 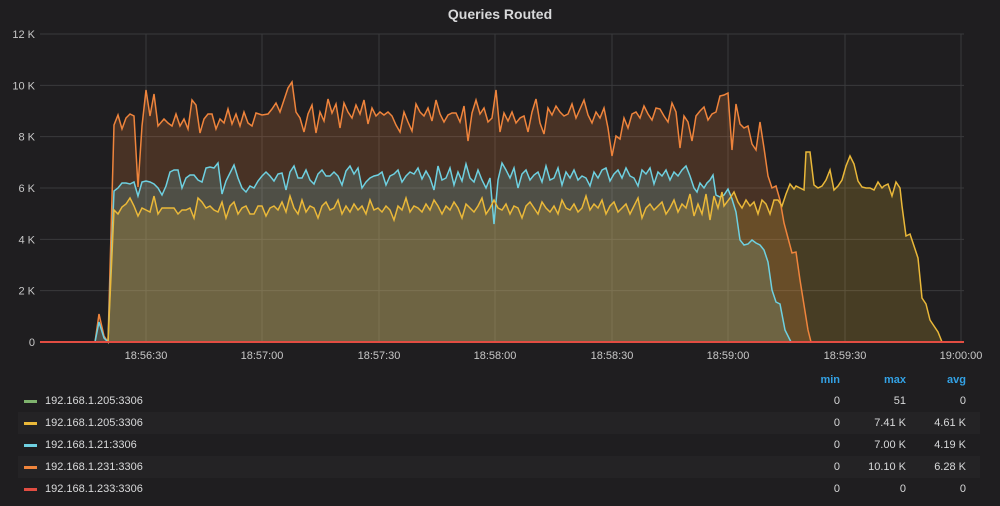 I want to click on y-tick-label: 8 K, so click(x=26, y=138).